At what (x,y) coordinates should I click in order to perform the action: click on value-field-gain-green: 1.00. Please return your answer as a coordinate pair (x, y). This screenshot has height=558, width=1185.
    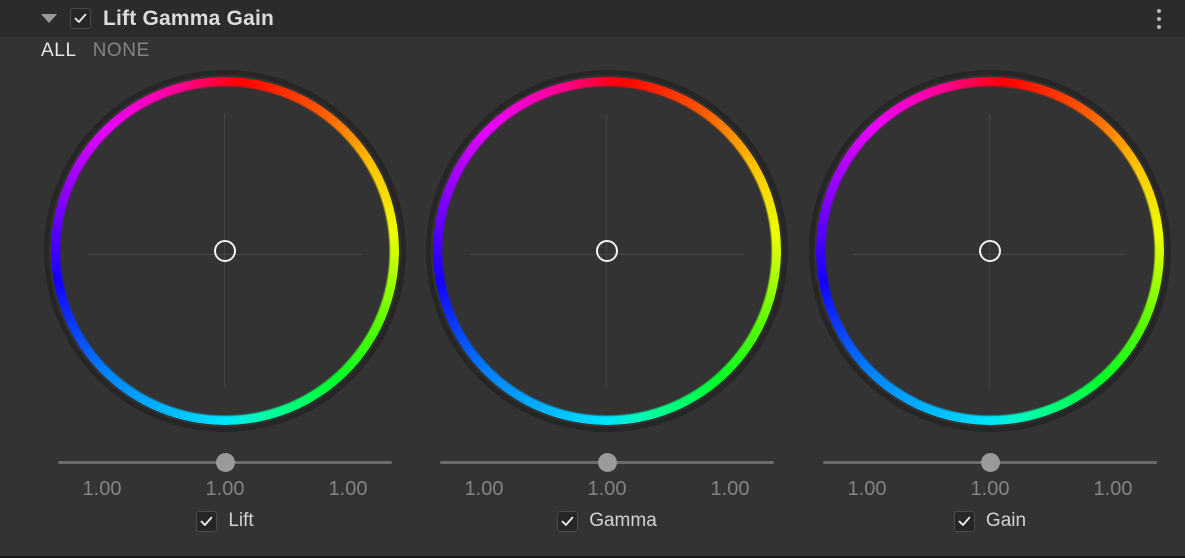
    Looking at the image, I should click on (990, 489).